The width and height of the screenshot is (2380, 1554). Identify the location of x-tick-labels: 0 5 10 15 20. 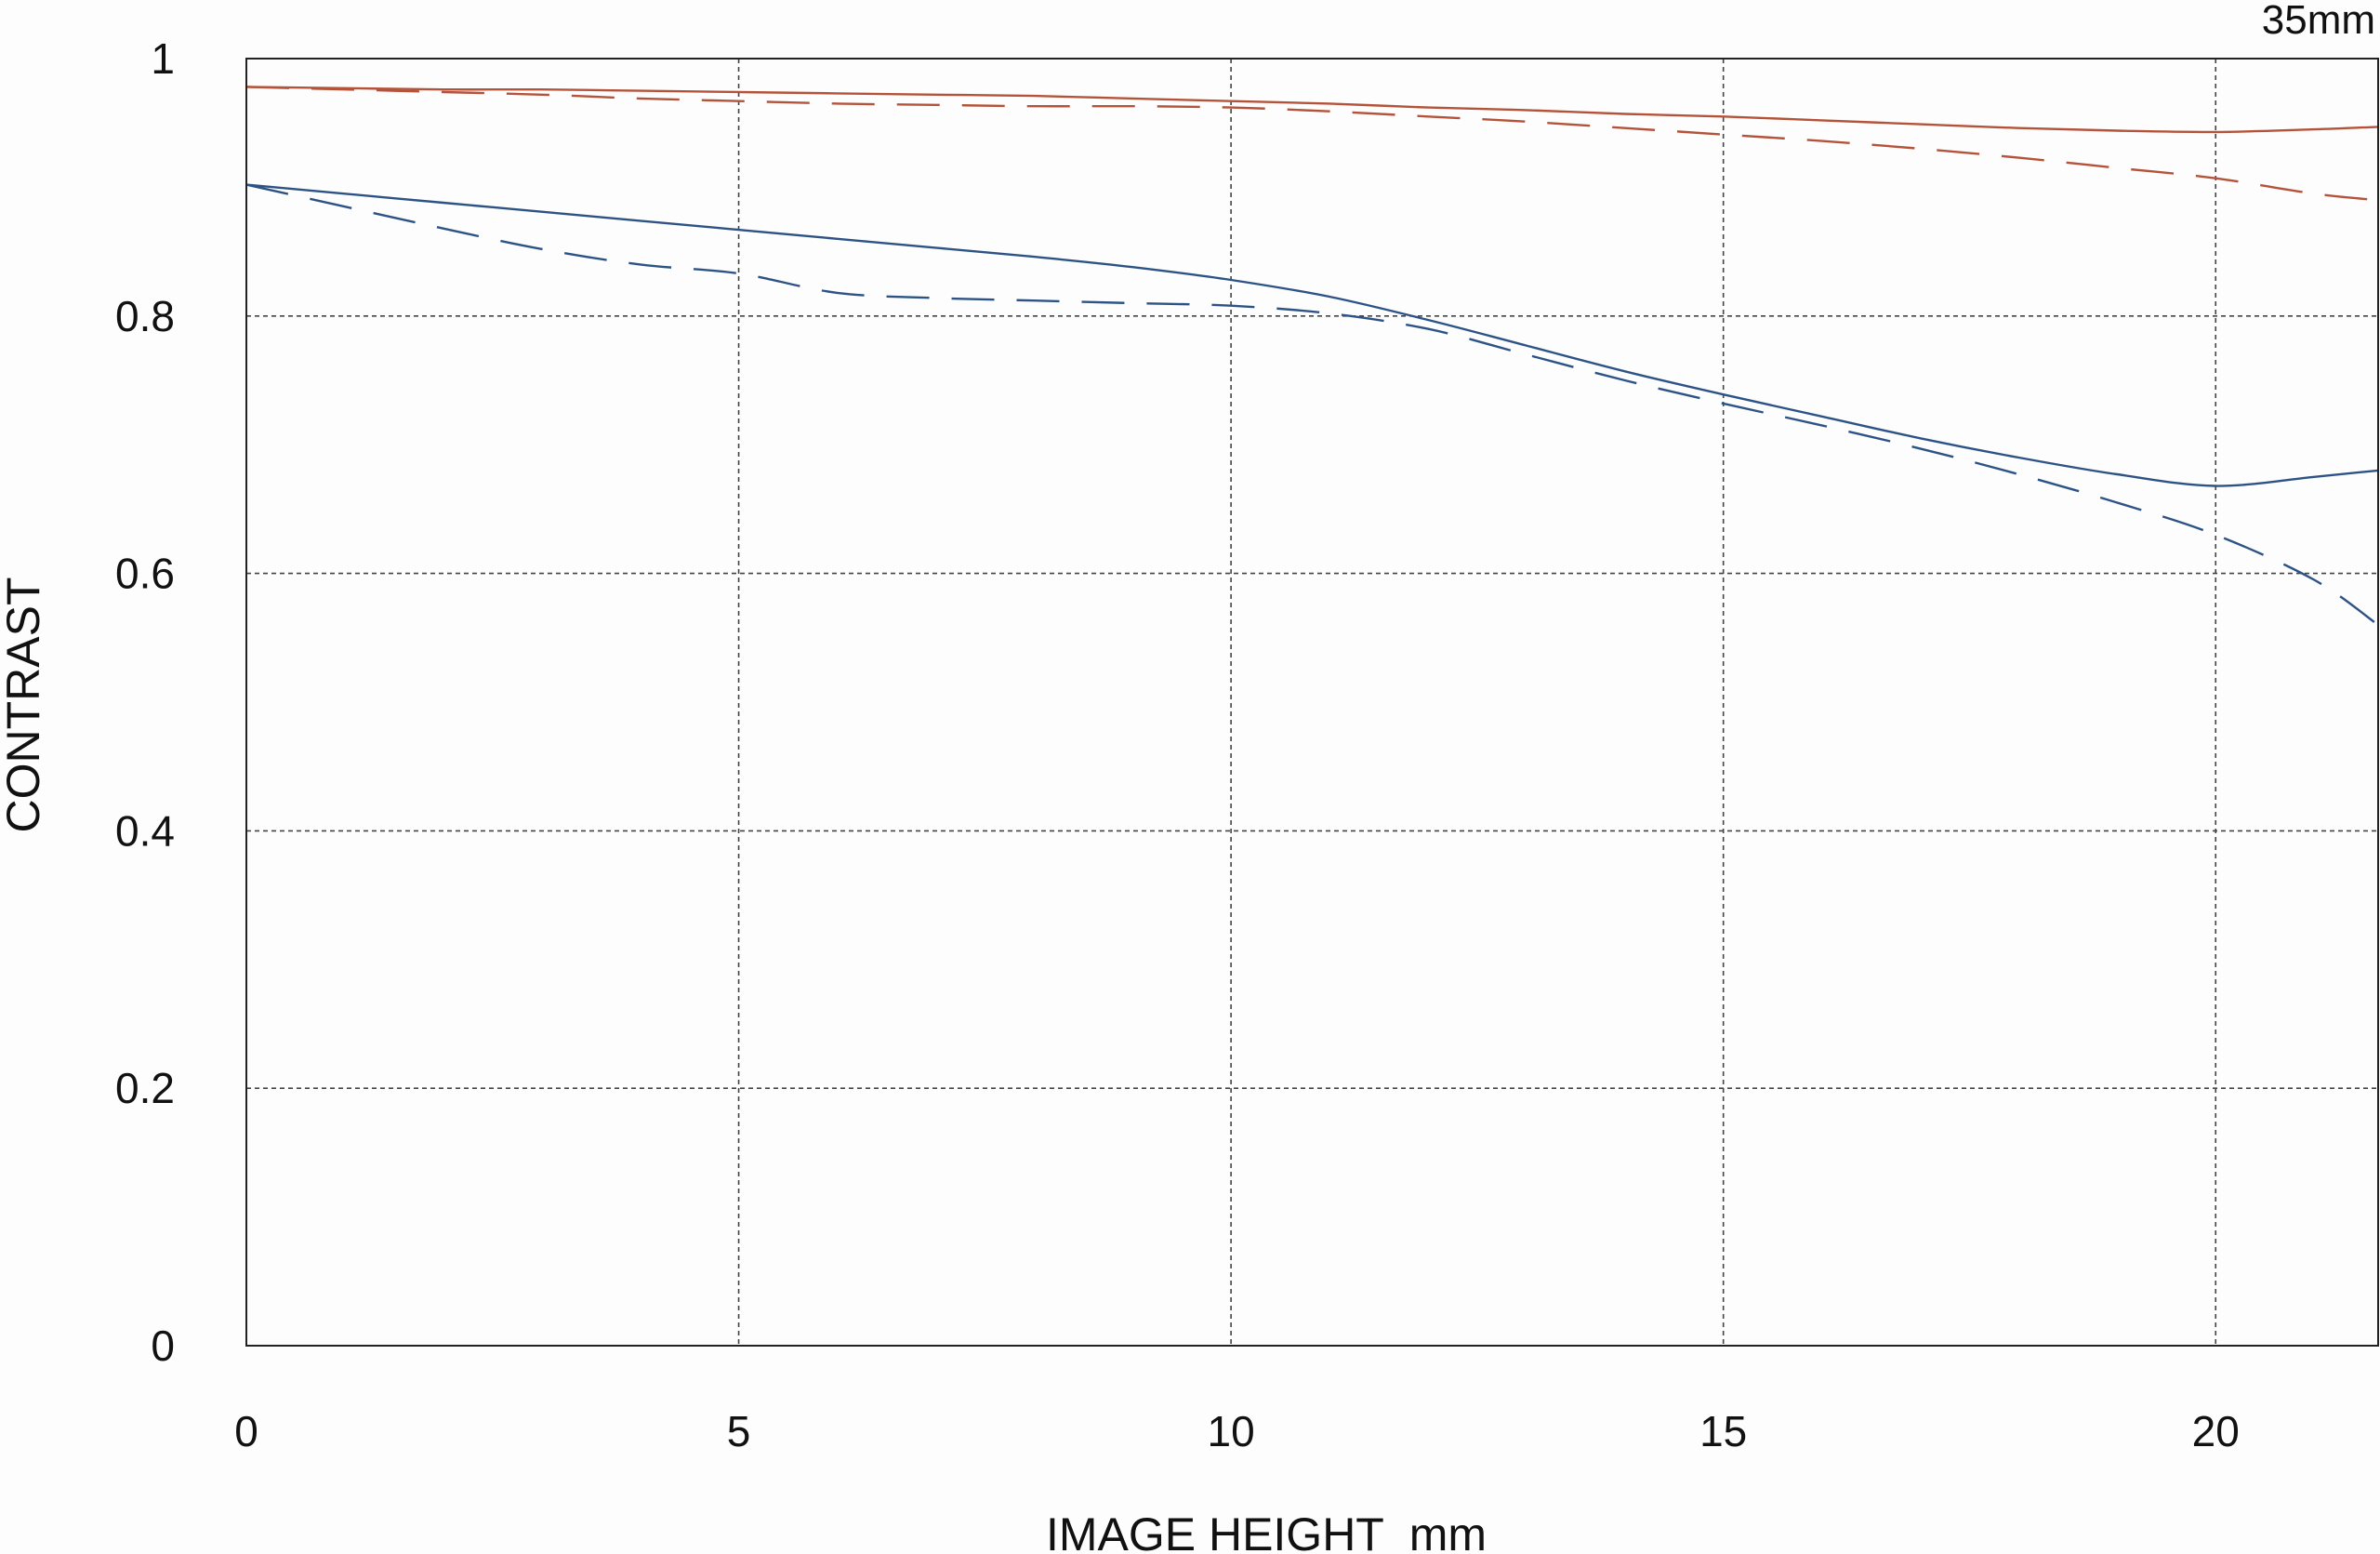
(1237, 1431).